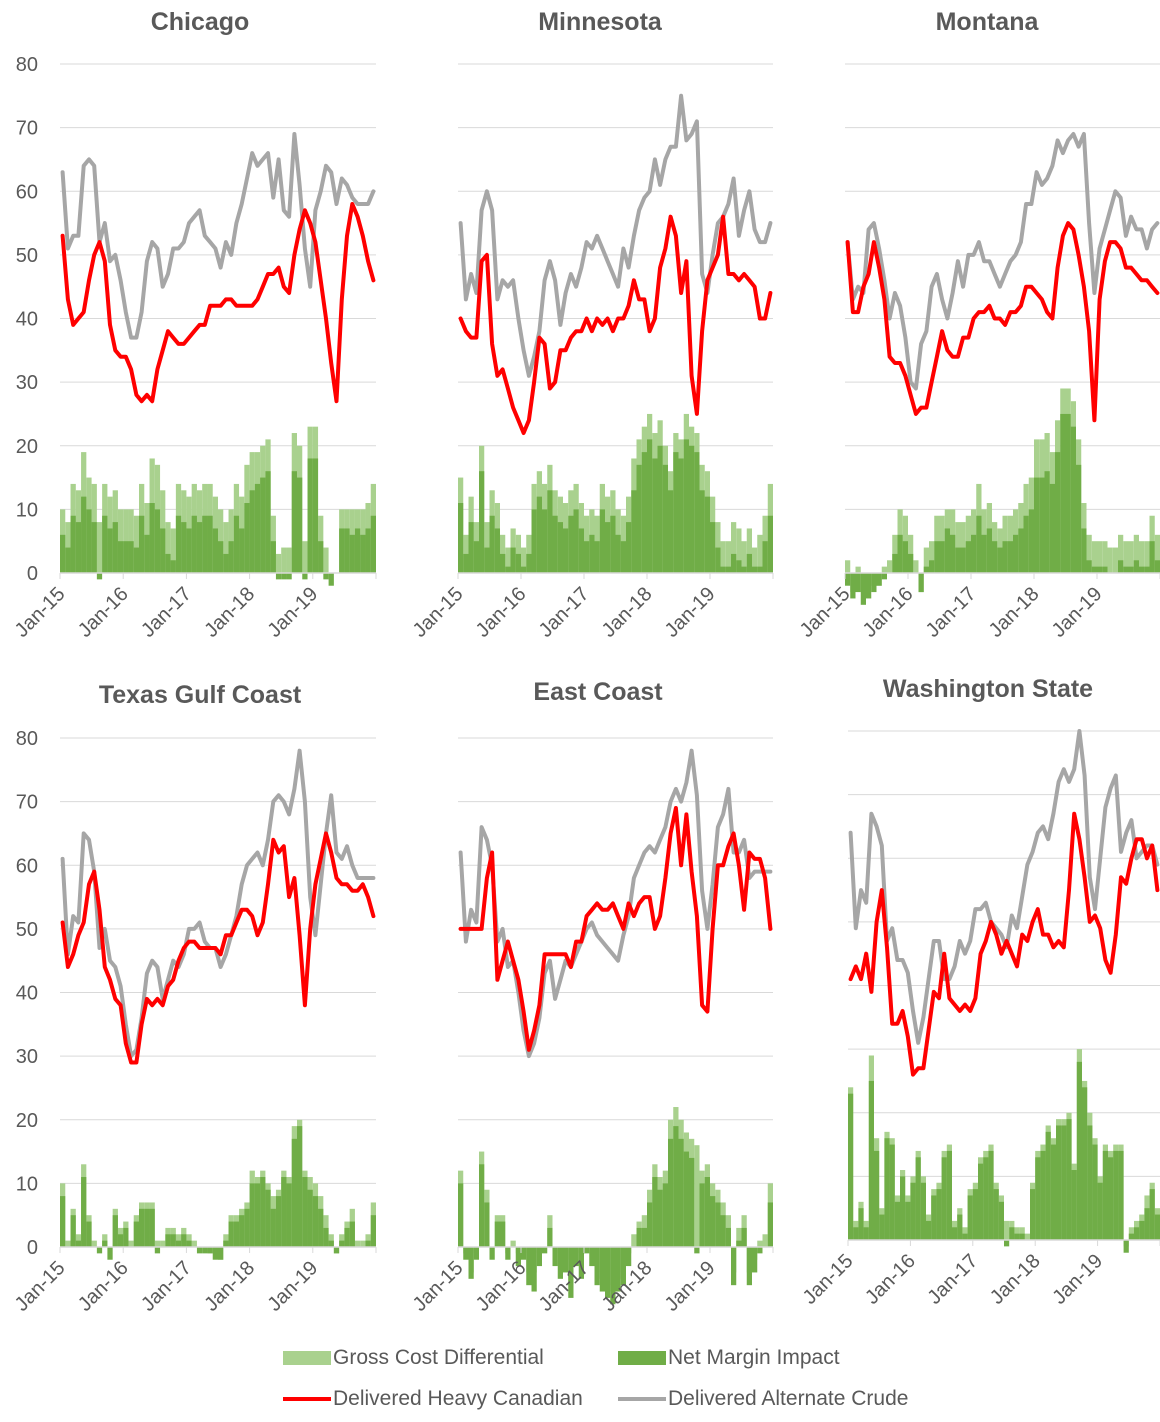 This screenshot has width=1160, height=1422. What do you see at coordinates (1014, 612) in the screenshot?
I see `x-tick-label: Jan-18` at bounding box center [1014, 612].